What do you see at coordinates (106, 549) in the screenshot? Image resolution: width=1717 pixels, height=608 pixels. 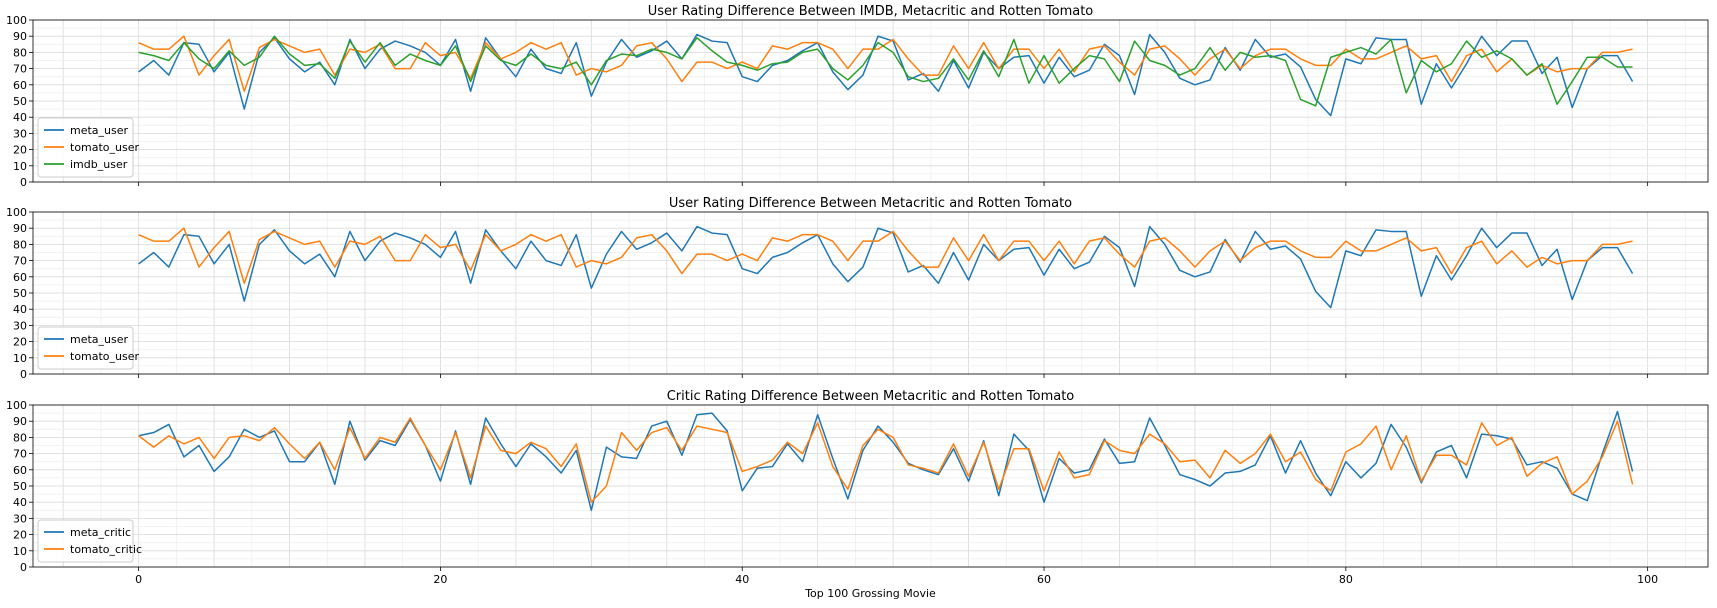 I see `legend-label: tomato_critic` at bounding box center [106, 549].